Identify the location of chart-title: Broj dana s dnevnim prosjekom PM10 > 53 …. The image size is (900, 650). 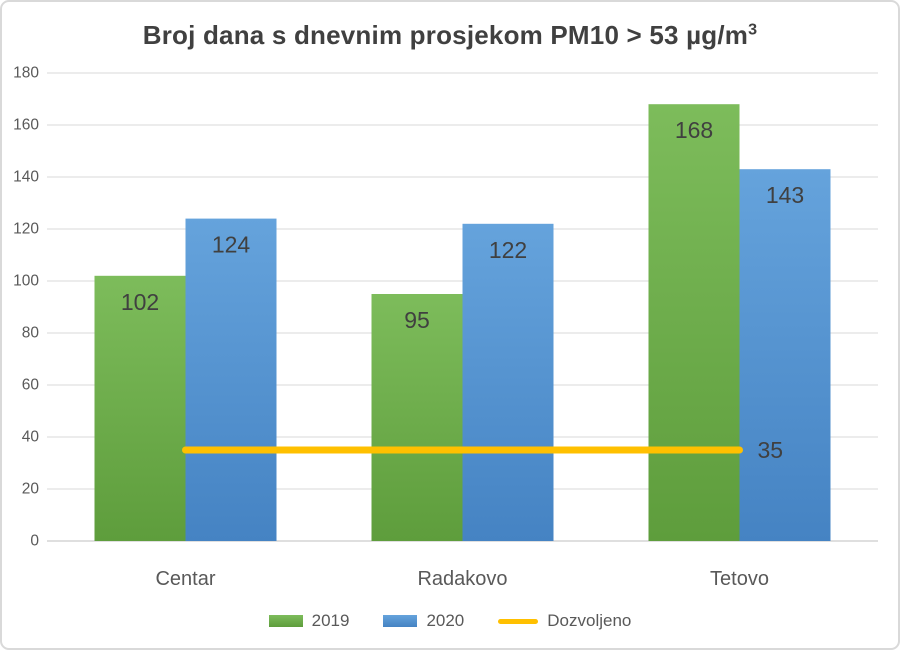
(450, 35).